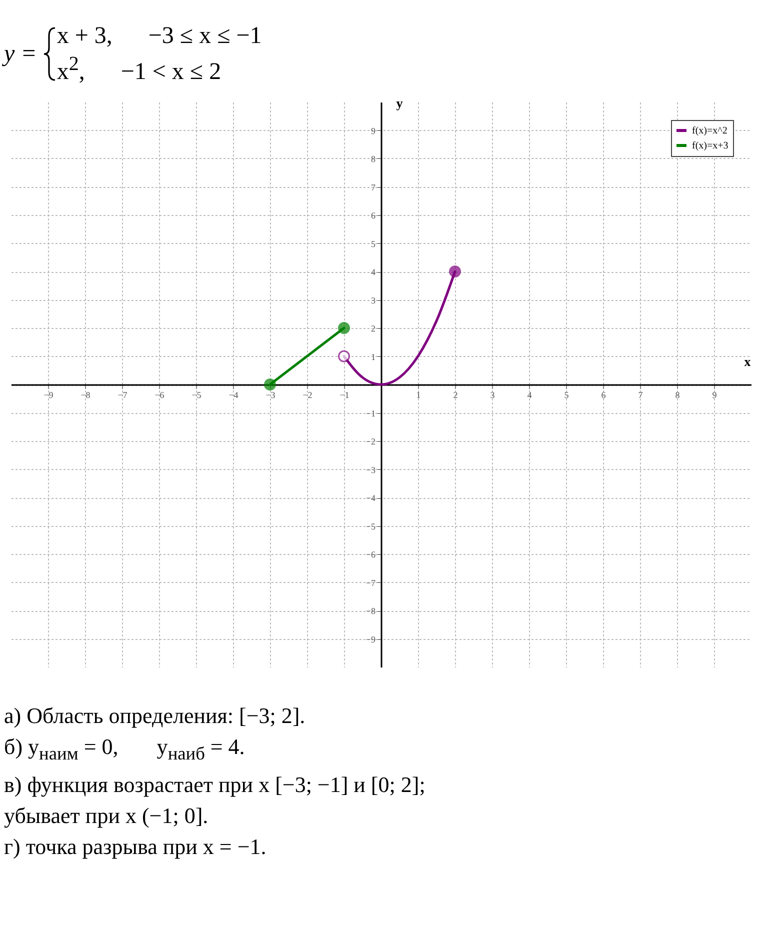  What do you see at coordinates (418, 395) in the screenshot?
I see `x-tick-label: 1` at bounding box center [418, 395].